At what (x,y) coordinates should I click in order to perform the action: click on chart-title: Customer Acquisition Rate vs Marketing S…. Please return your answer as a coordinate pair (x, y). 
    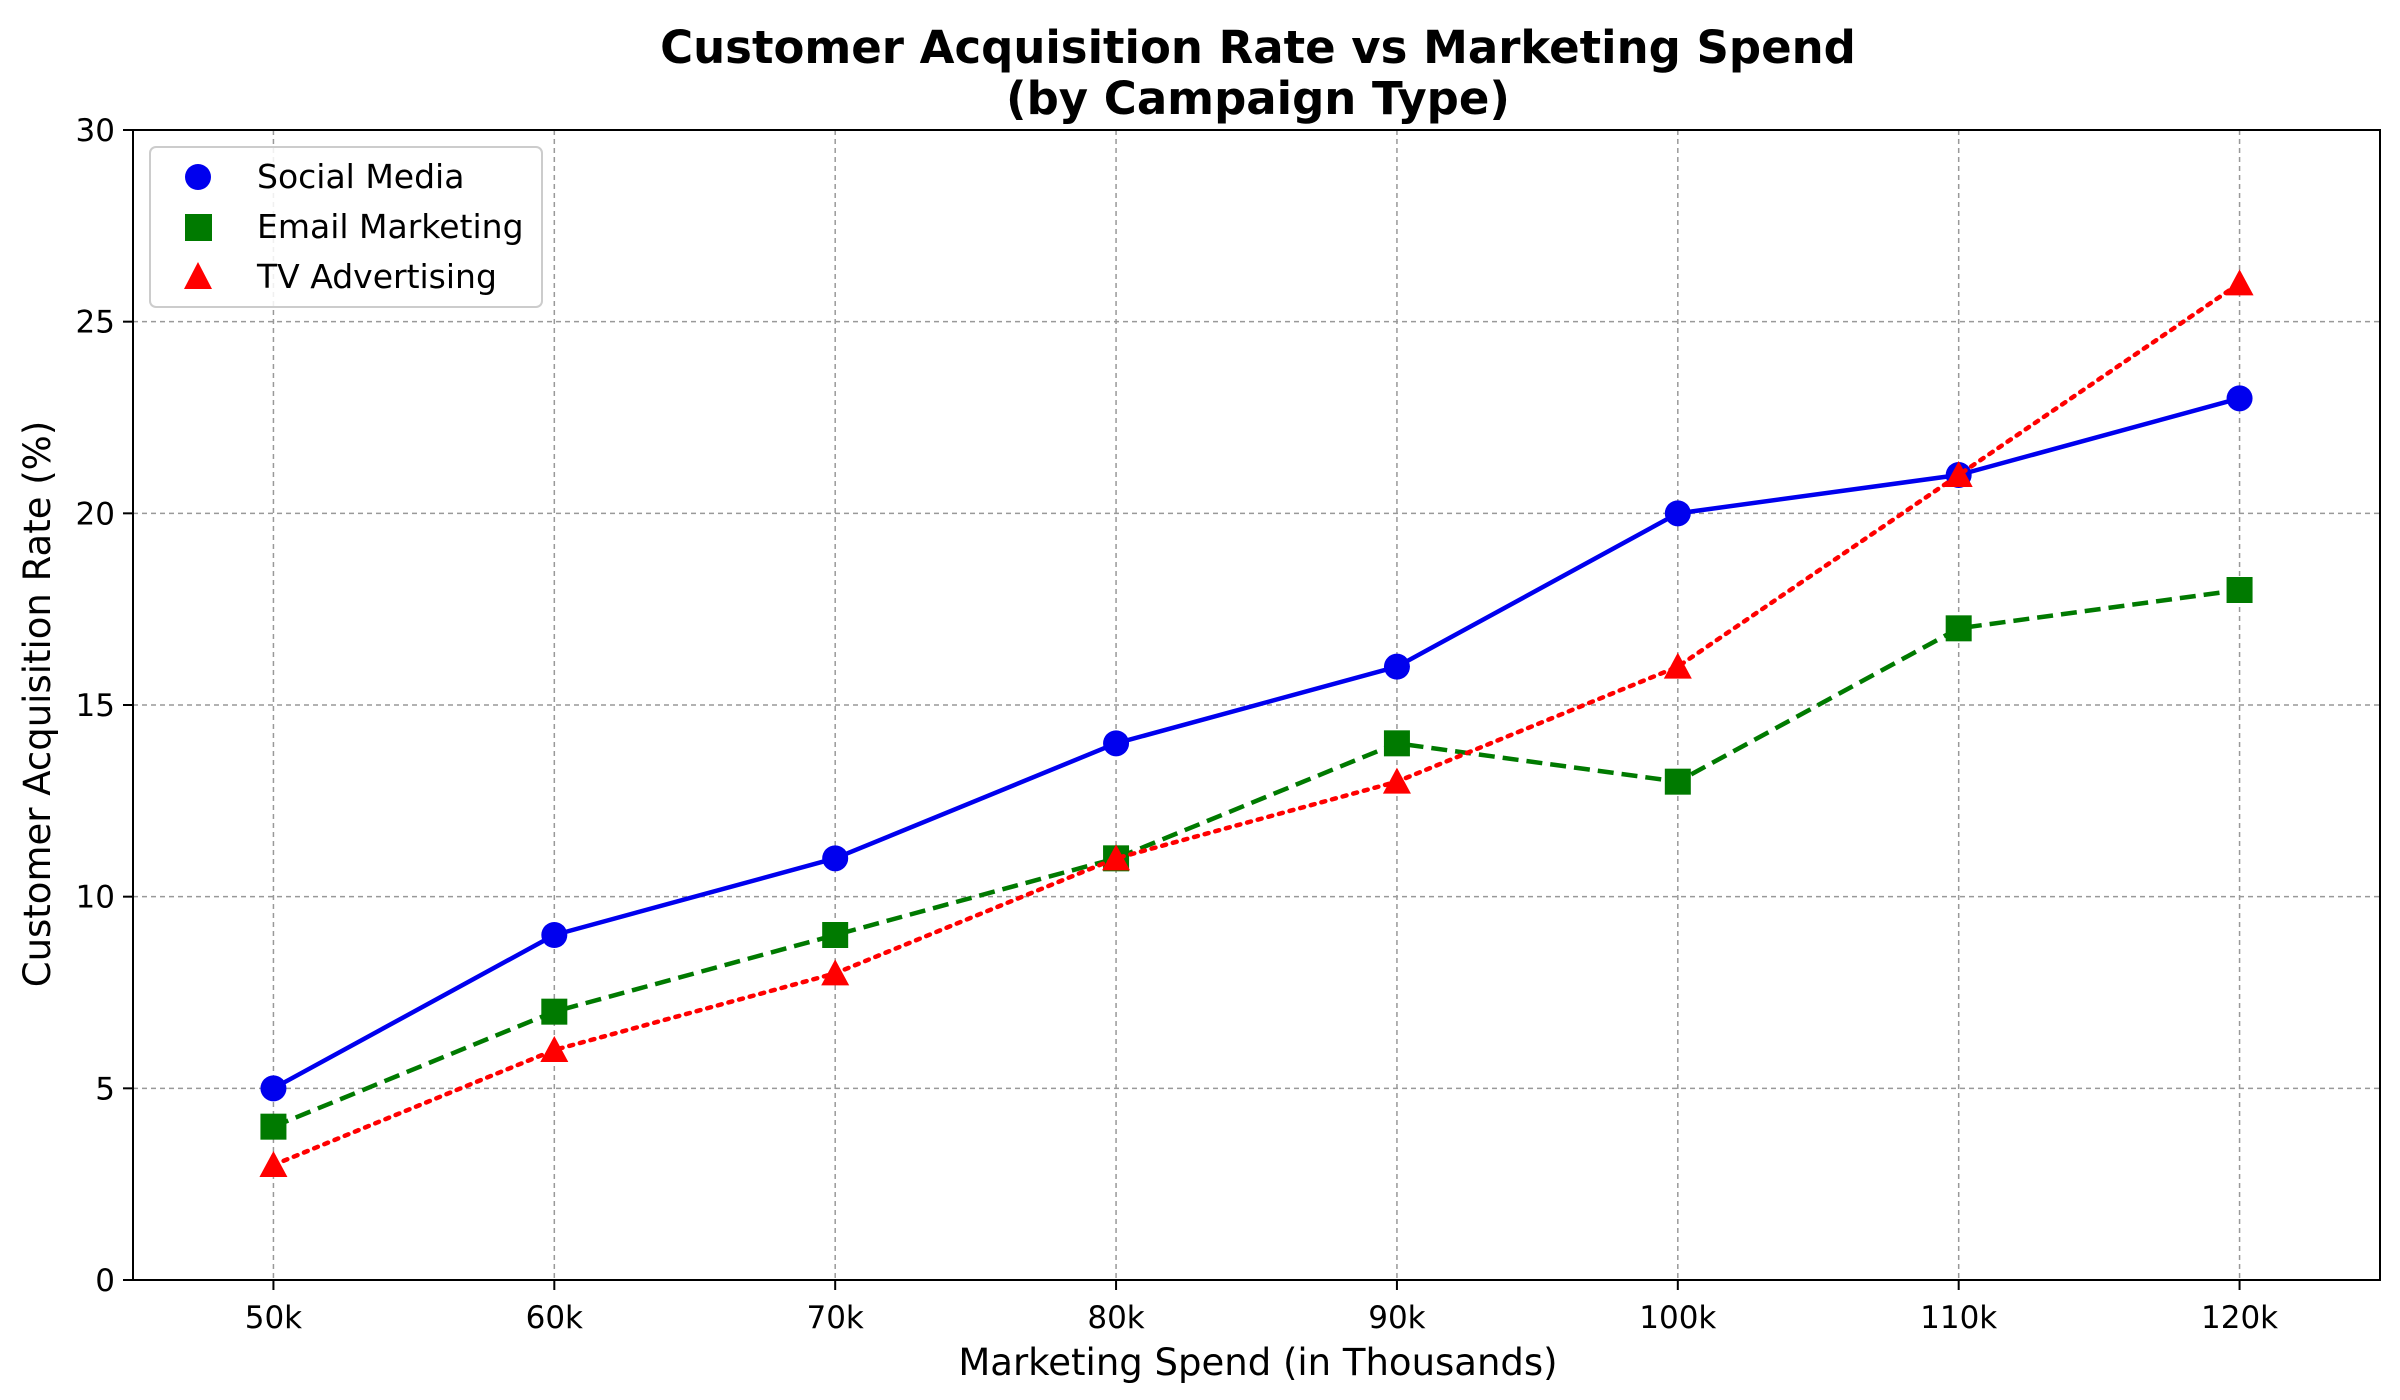
    Looking at the image, I should click on (1258, 47).